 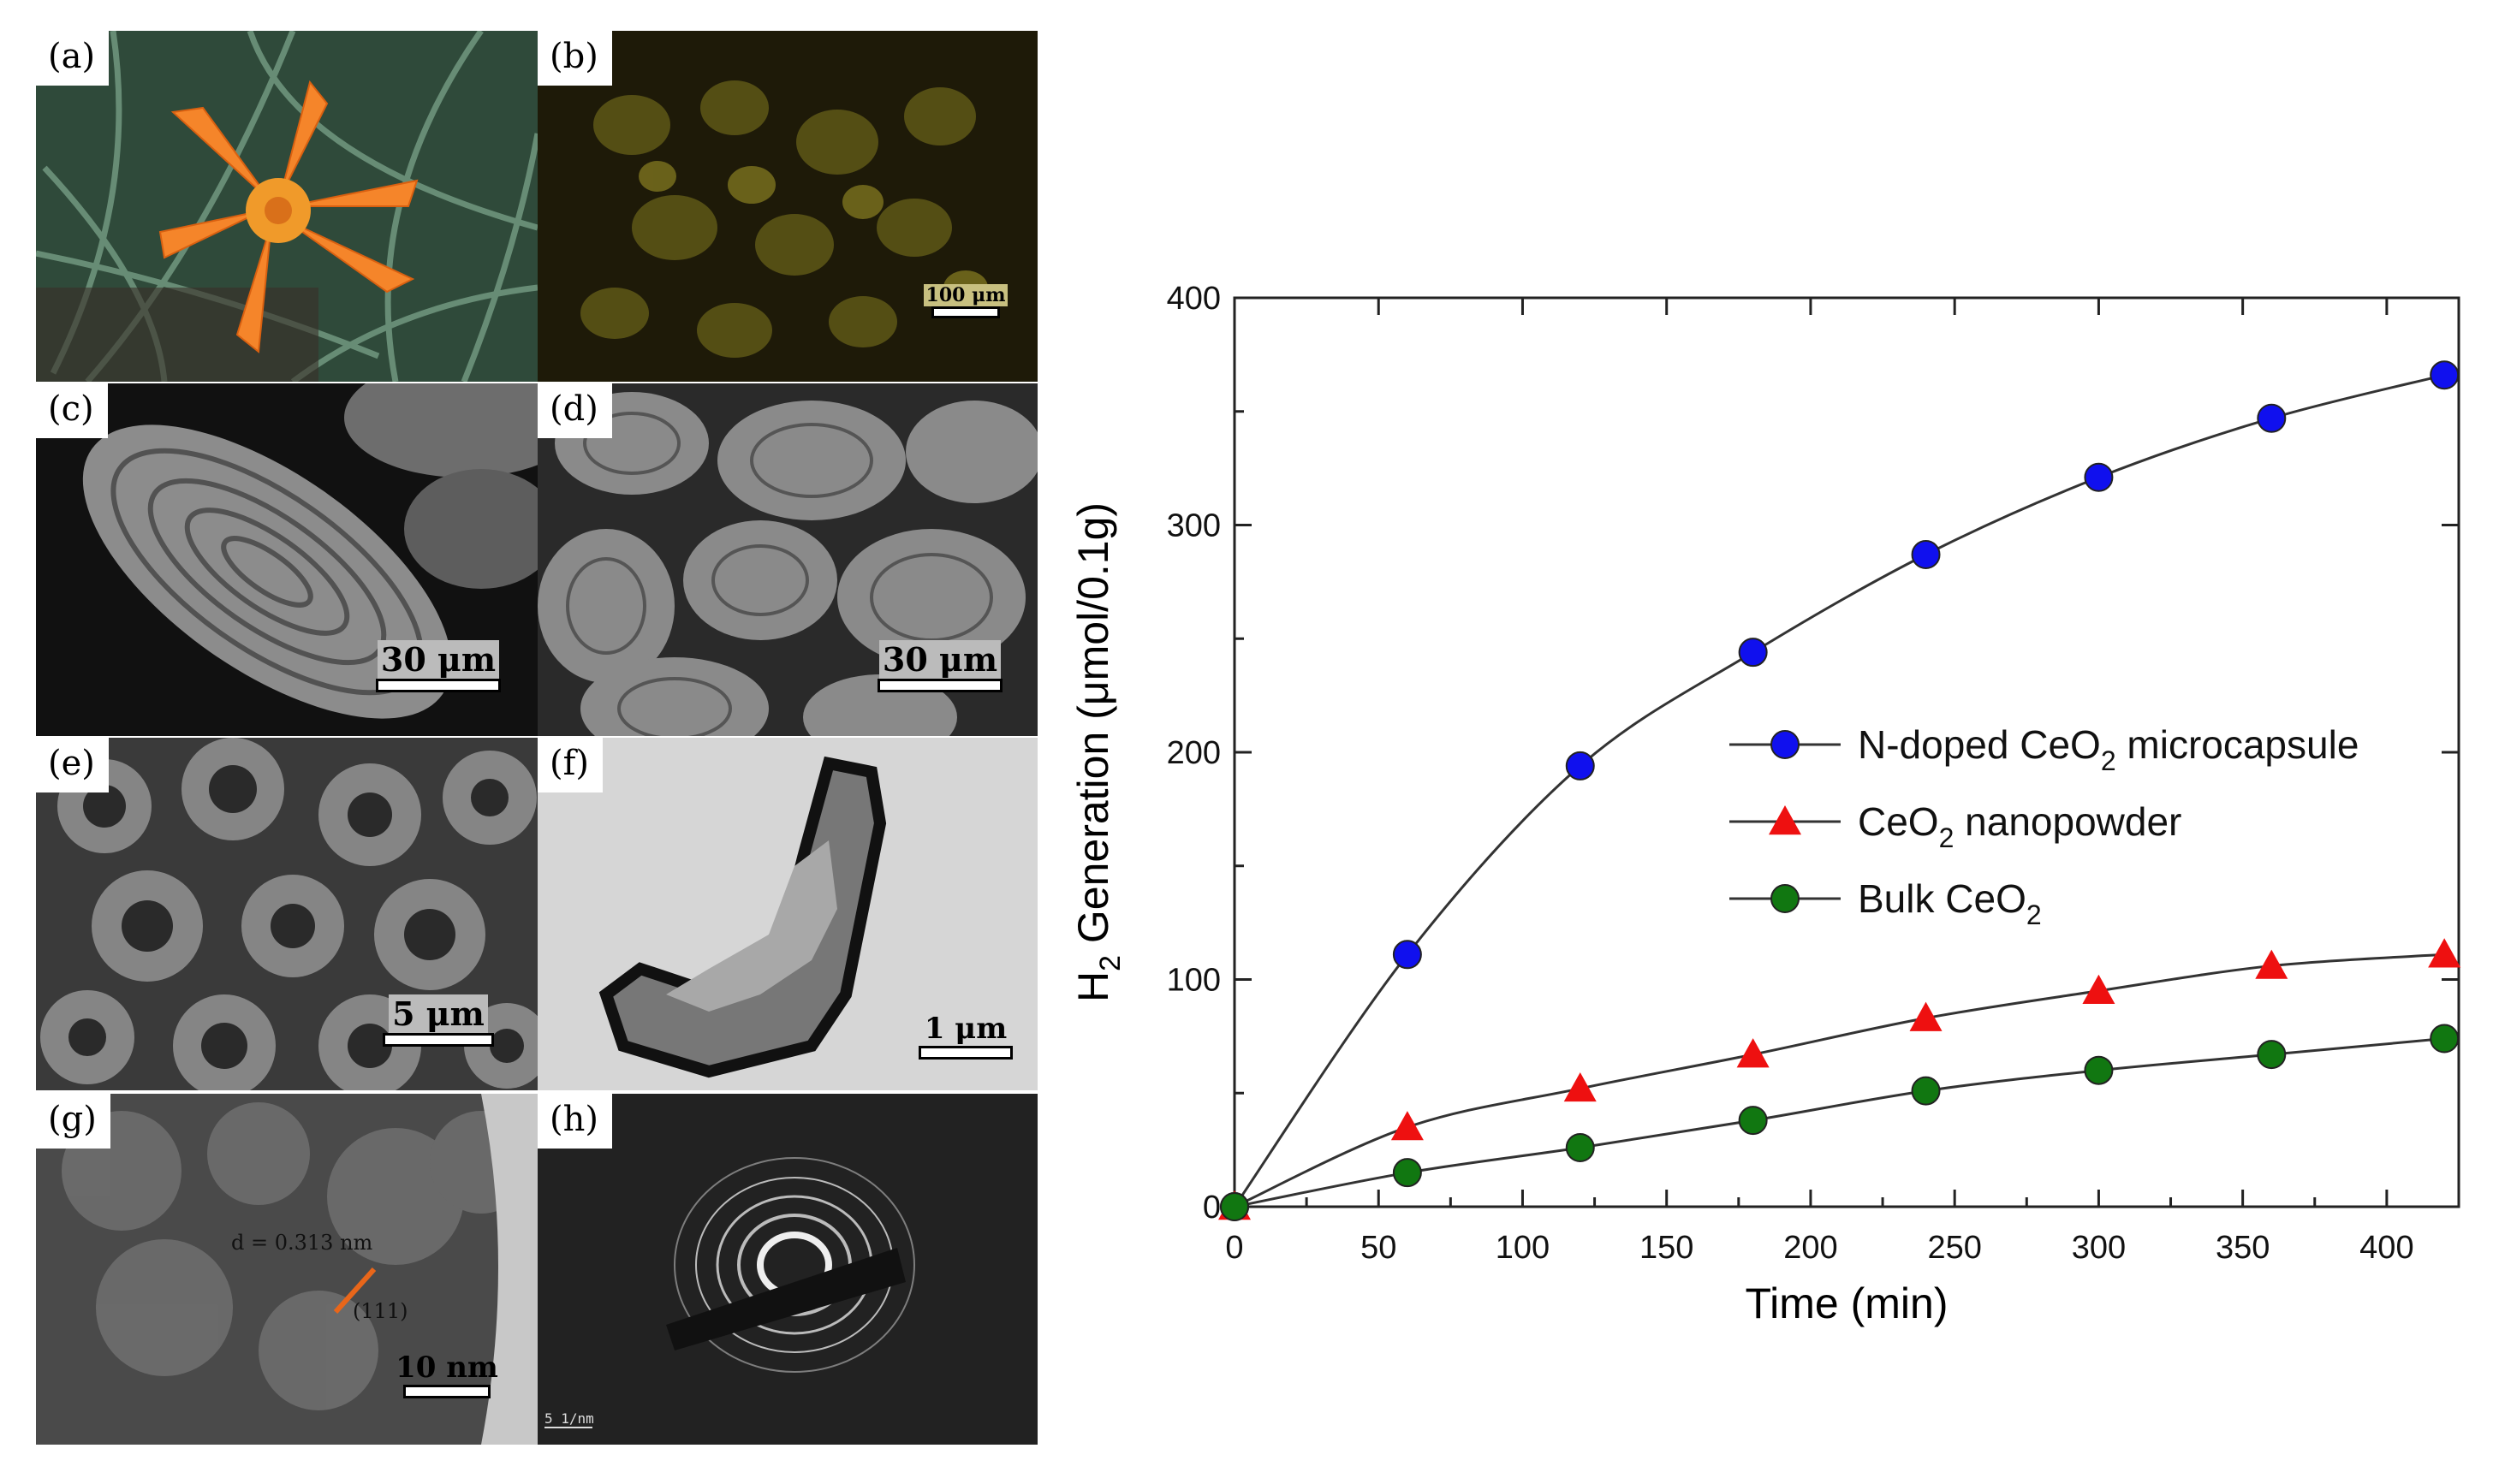 I want to click on tem-fragment-image, so click(x=788, y=914).